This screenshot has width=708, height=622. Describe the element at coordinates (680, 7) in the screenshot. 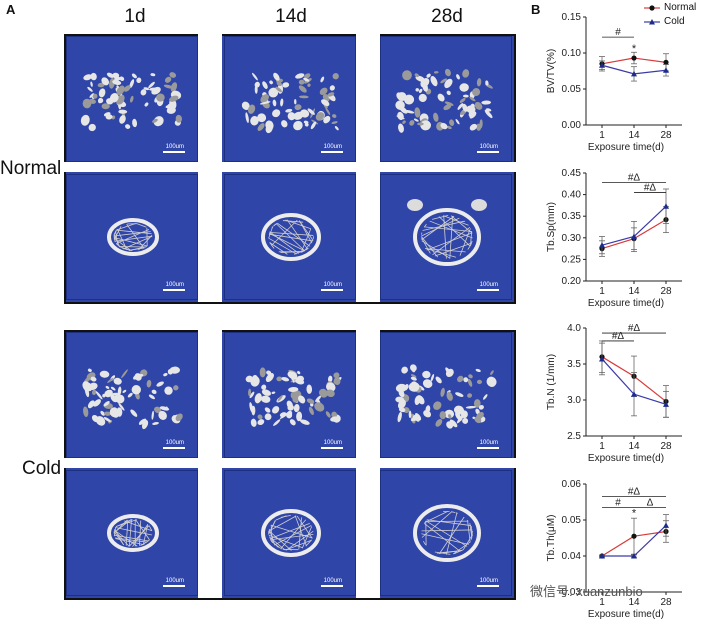

I see `legend-label-normal: Normal` at that location.